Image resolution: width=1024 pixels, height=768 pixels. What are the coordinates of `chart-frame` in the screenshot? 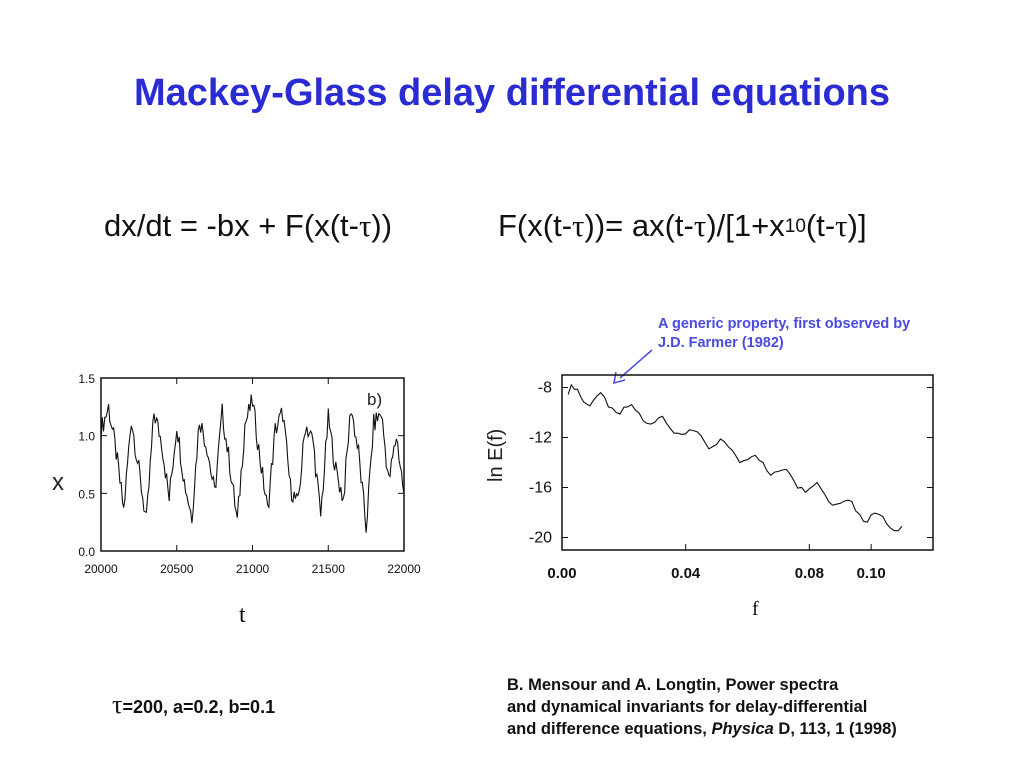 It's located at (747, 462).